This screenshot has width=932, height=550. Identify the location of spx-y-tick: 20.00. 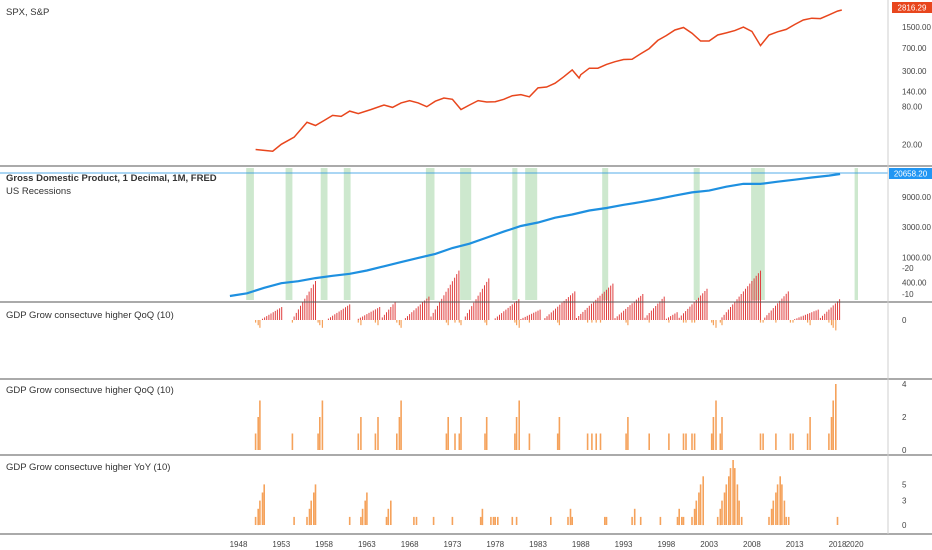
(912, 144).